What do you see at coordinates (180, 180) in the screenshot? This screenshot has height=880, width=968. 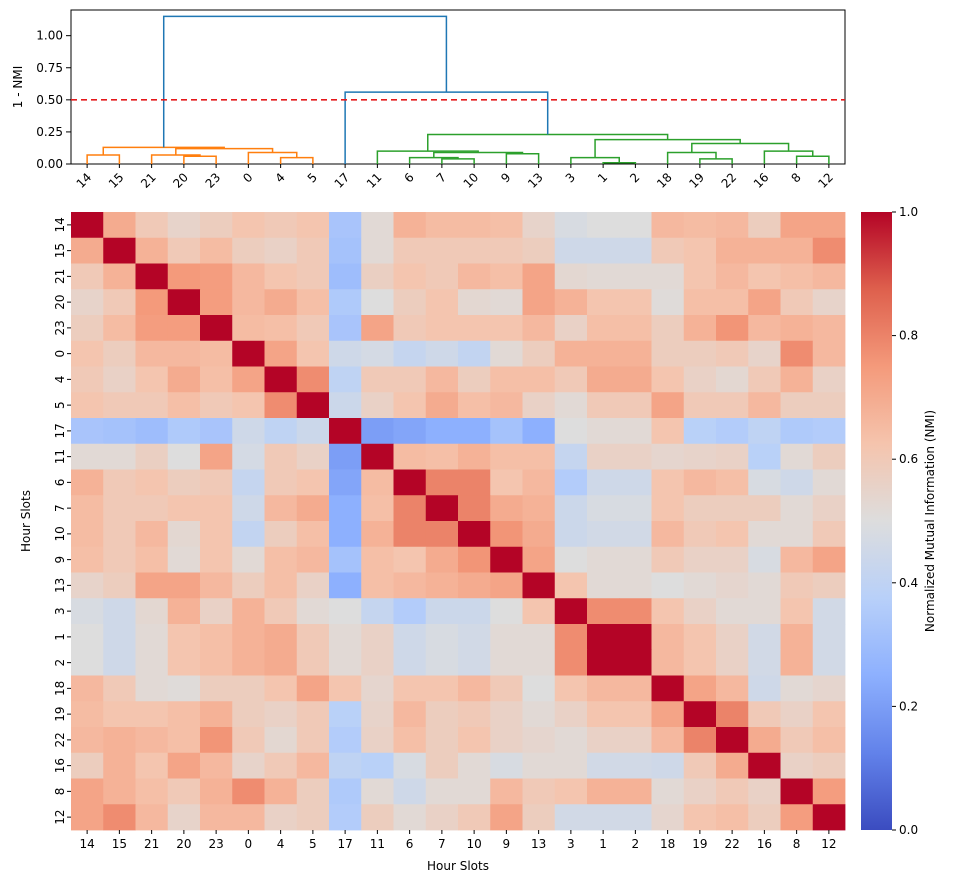 I see `dendrogram-leaf-label: 20` at bounding box center [180, 180].